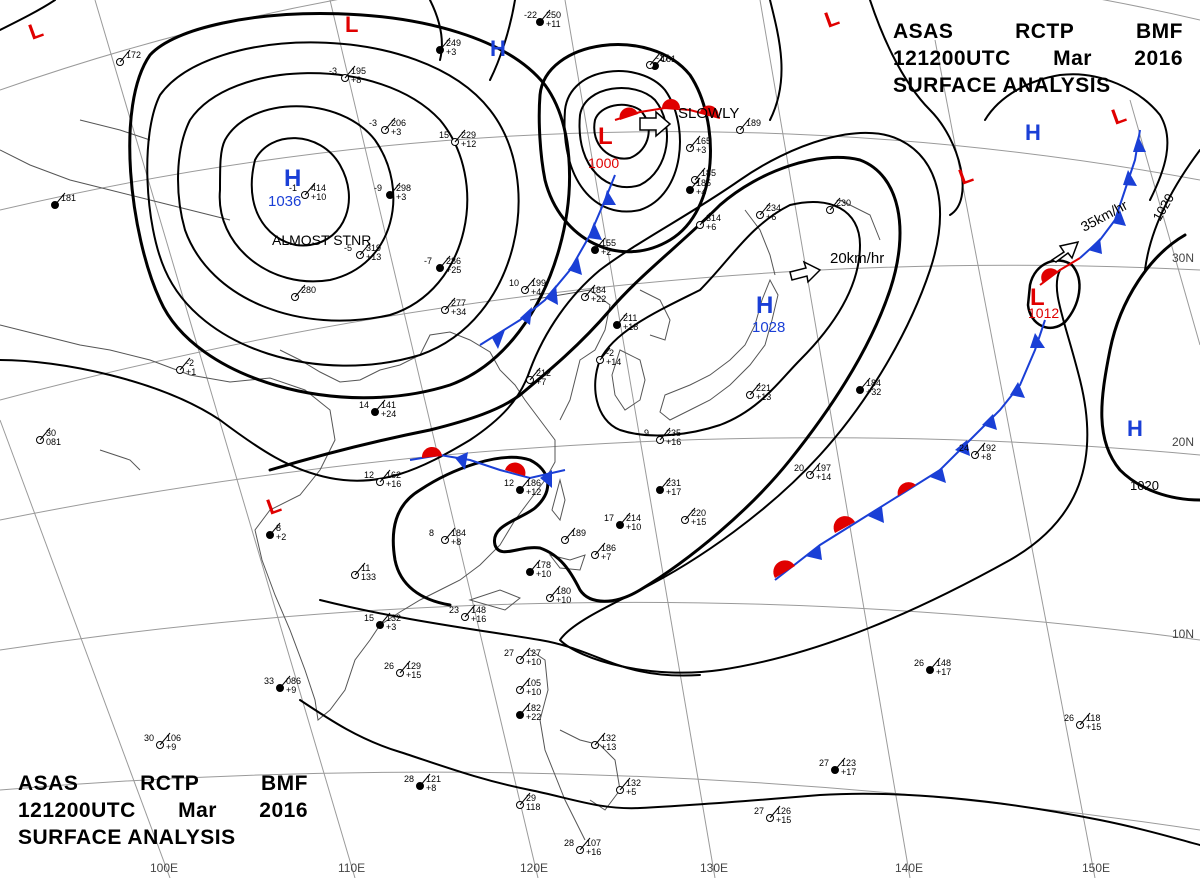 This screenshot has height=878, width=1200. What do you see at coordinates (812, 472) in the screenshot?
I see `station-plot: 20 197+14` at bounding box center [812, 472].